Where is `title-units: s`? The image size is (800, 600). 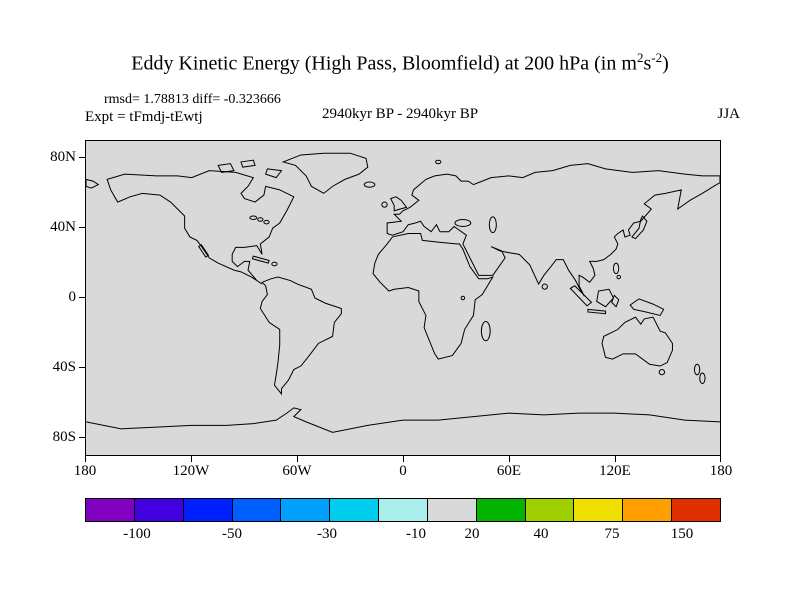 title-units: s is located at coordinates (647, 63).